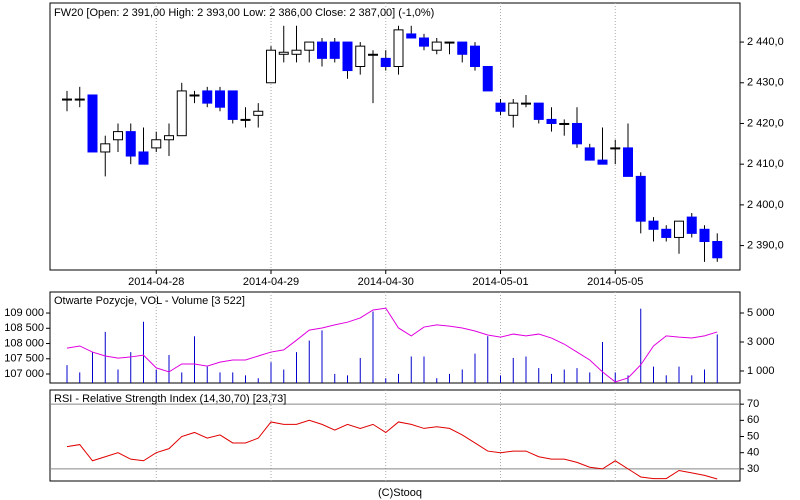  What do you see at coordinates (765, 164) in the screenshot?
I see `y-tick-label: 2 410,0` at bounding box center [765, 164].